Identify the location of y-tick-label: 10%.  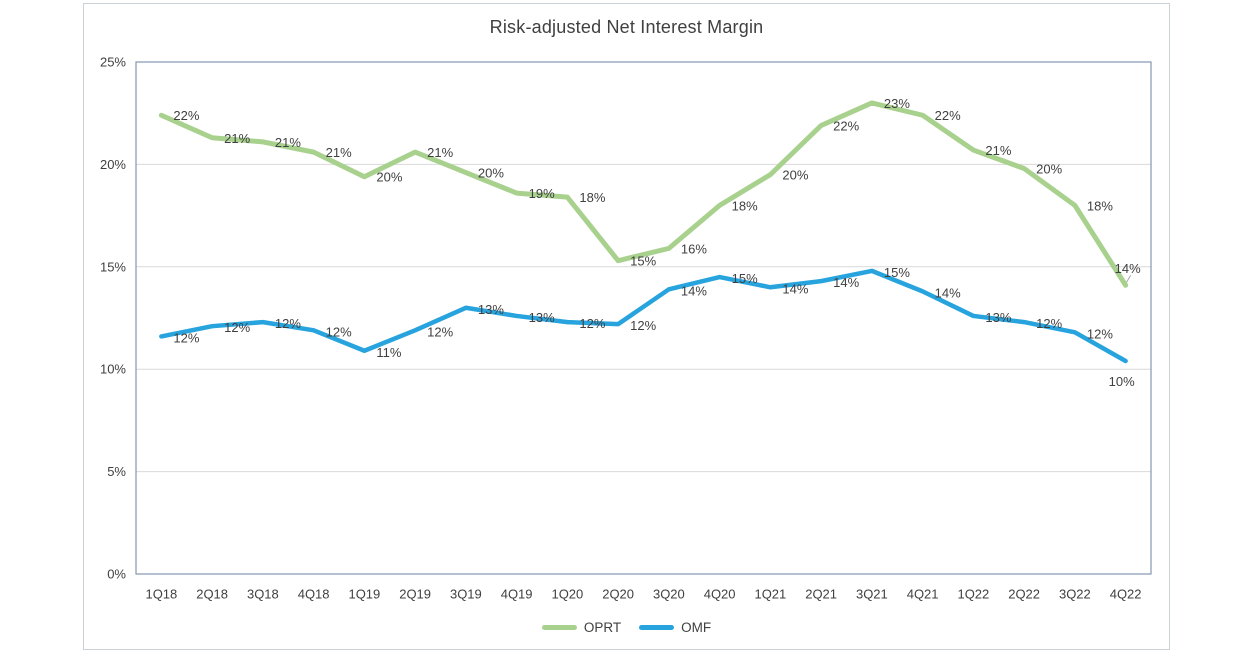
(113, 369).